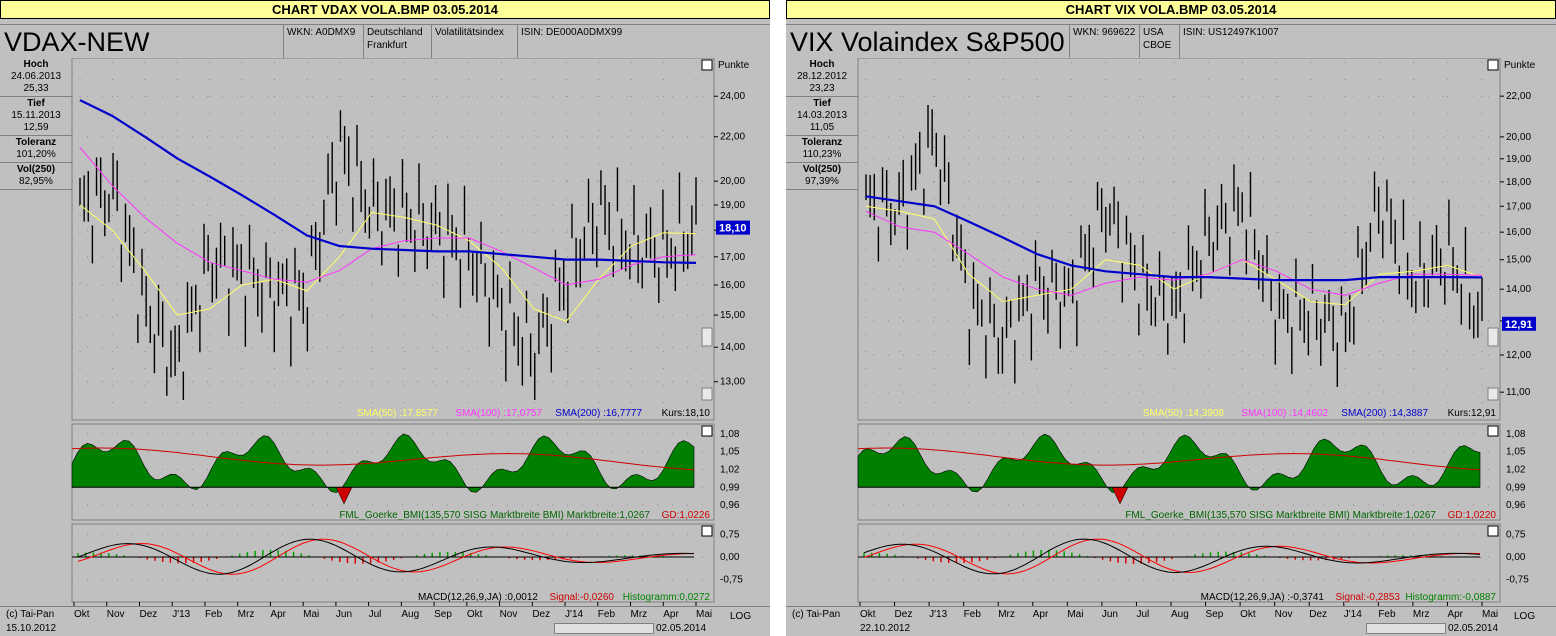 This screenshot has width=1556, height=636. I want to click on chart-banner: CHART VIX VOLA.BMP 03.05.2014, so click(1171, 9).